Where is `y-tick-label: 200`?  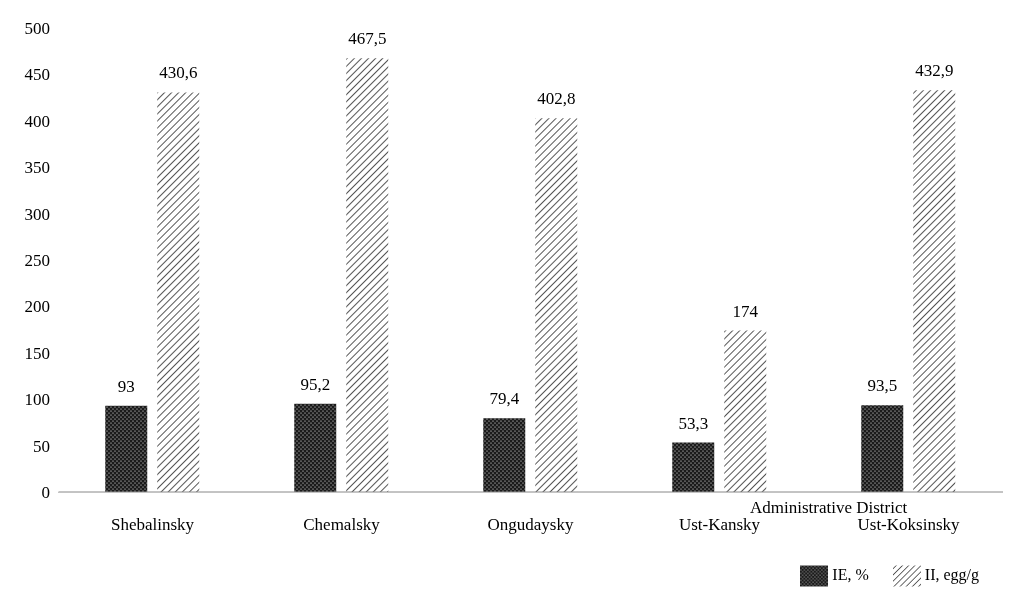 y-tick-label: 200 is located at coordinates (37, 307).